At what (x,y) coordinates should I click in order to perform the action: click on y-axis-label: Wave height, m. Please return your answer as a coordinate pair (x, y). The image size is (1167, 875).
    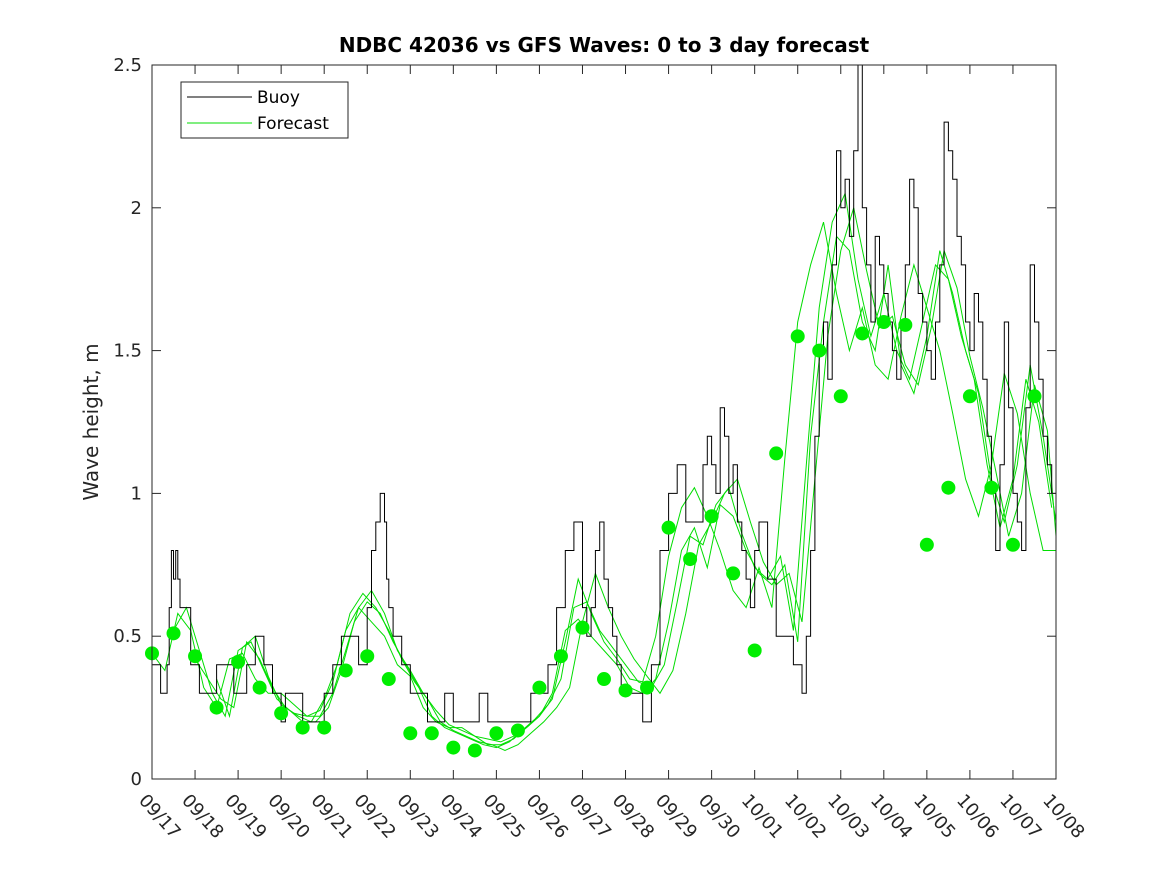
    Looking at the image, I should click on (91, 421).